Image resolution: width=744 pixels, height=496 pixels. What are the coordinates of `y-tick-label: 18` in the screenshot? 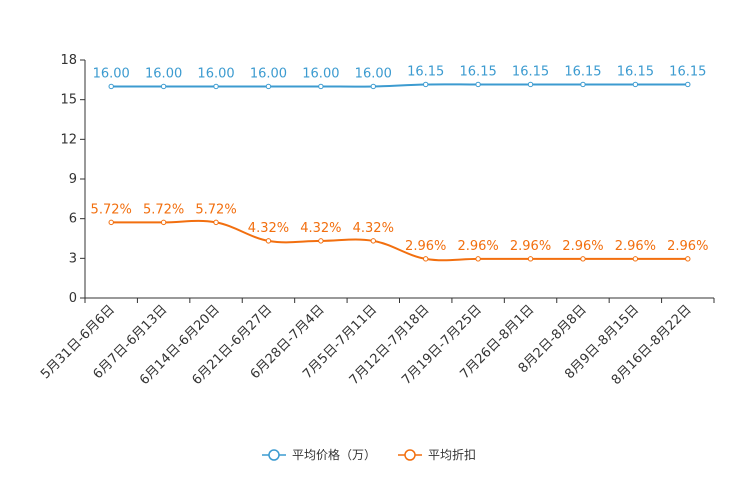 It's located at (68, 60).